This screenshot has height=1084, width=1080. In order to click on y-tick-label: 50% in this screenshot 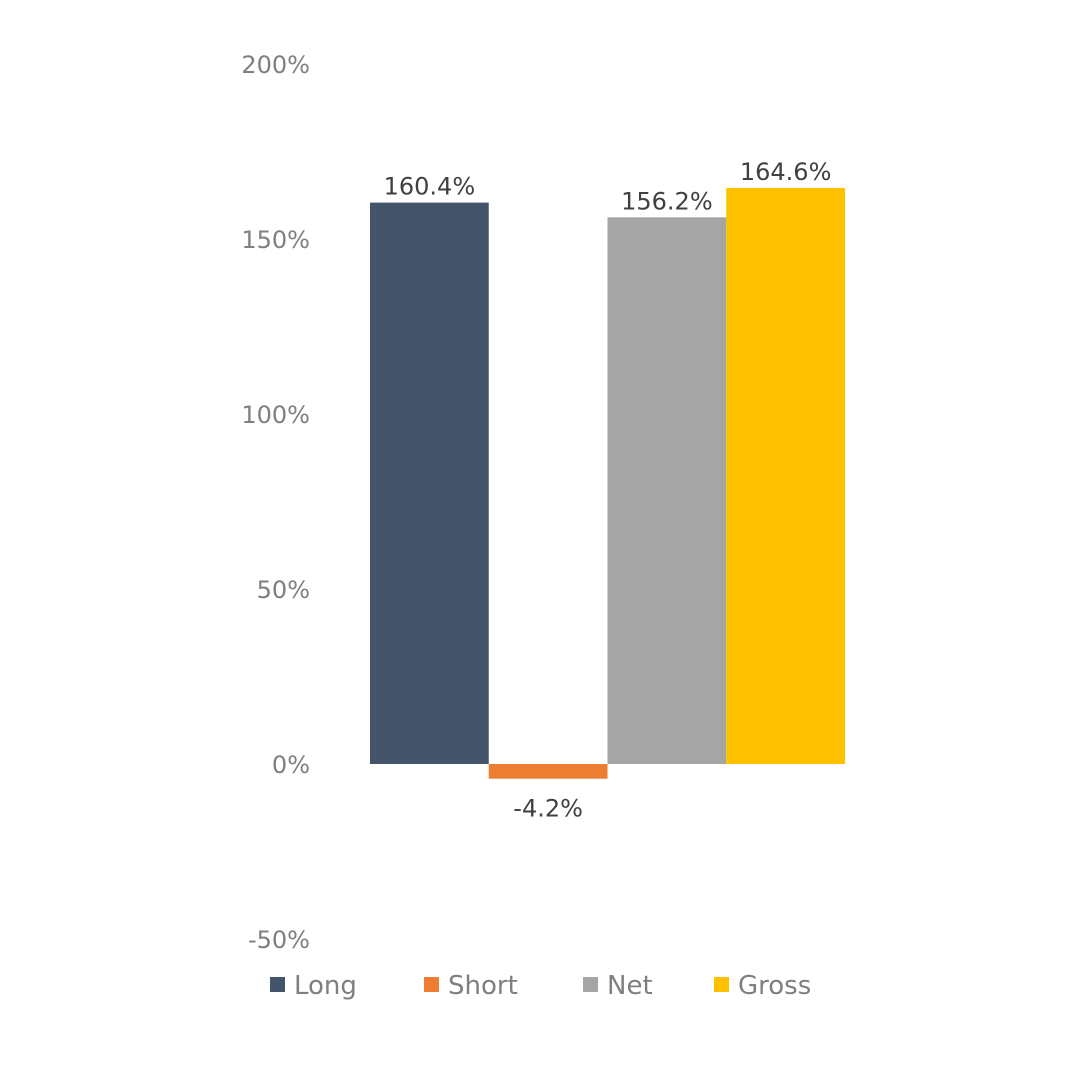, I will do `click(283, 590)`.